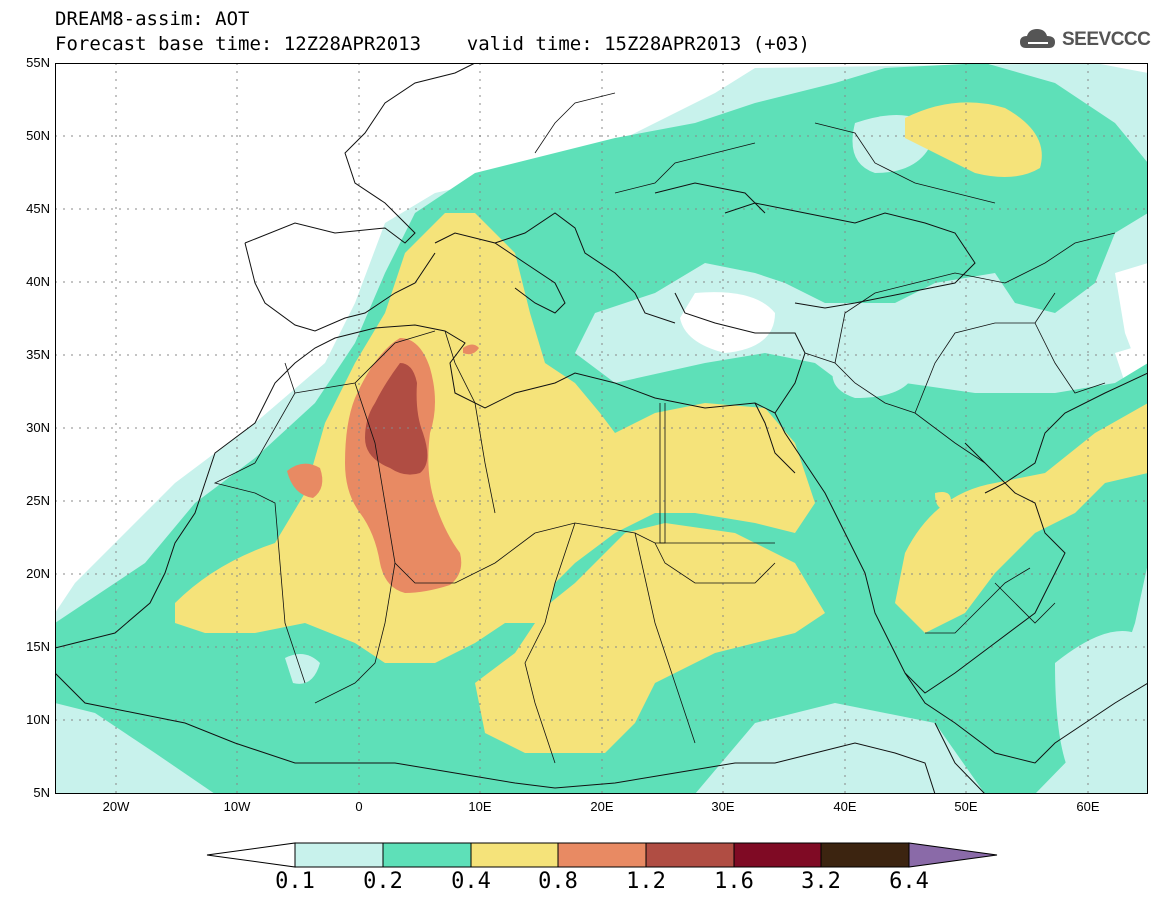 Image resolution: width=1165 pixels, height=905 pixels. I want to click on lon-label: 40E, so click(845, 806).